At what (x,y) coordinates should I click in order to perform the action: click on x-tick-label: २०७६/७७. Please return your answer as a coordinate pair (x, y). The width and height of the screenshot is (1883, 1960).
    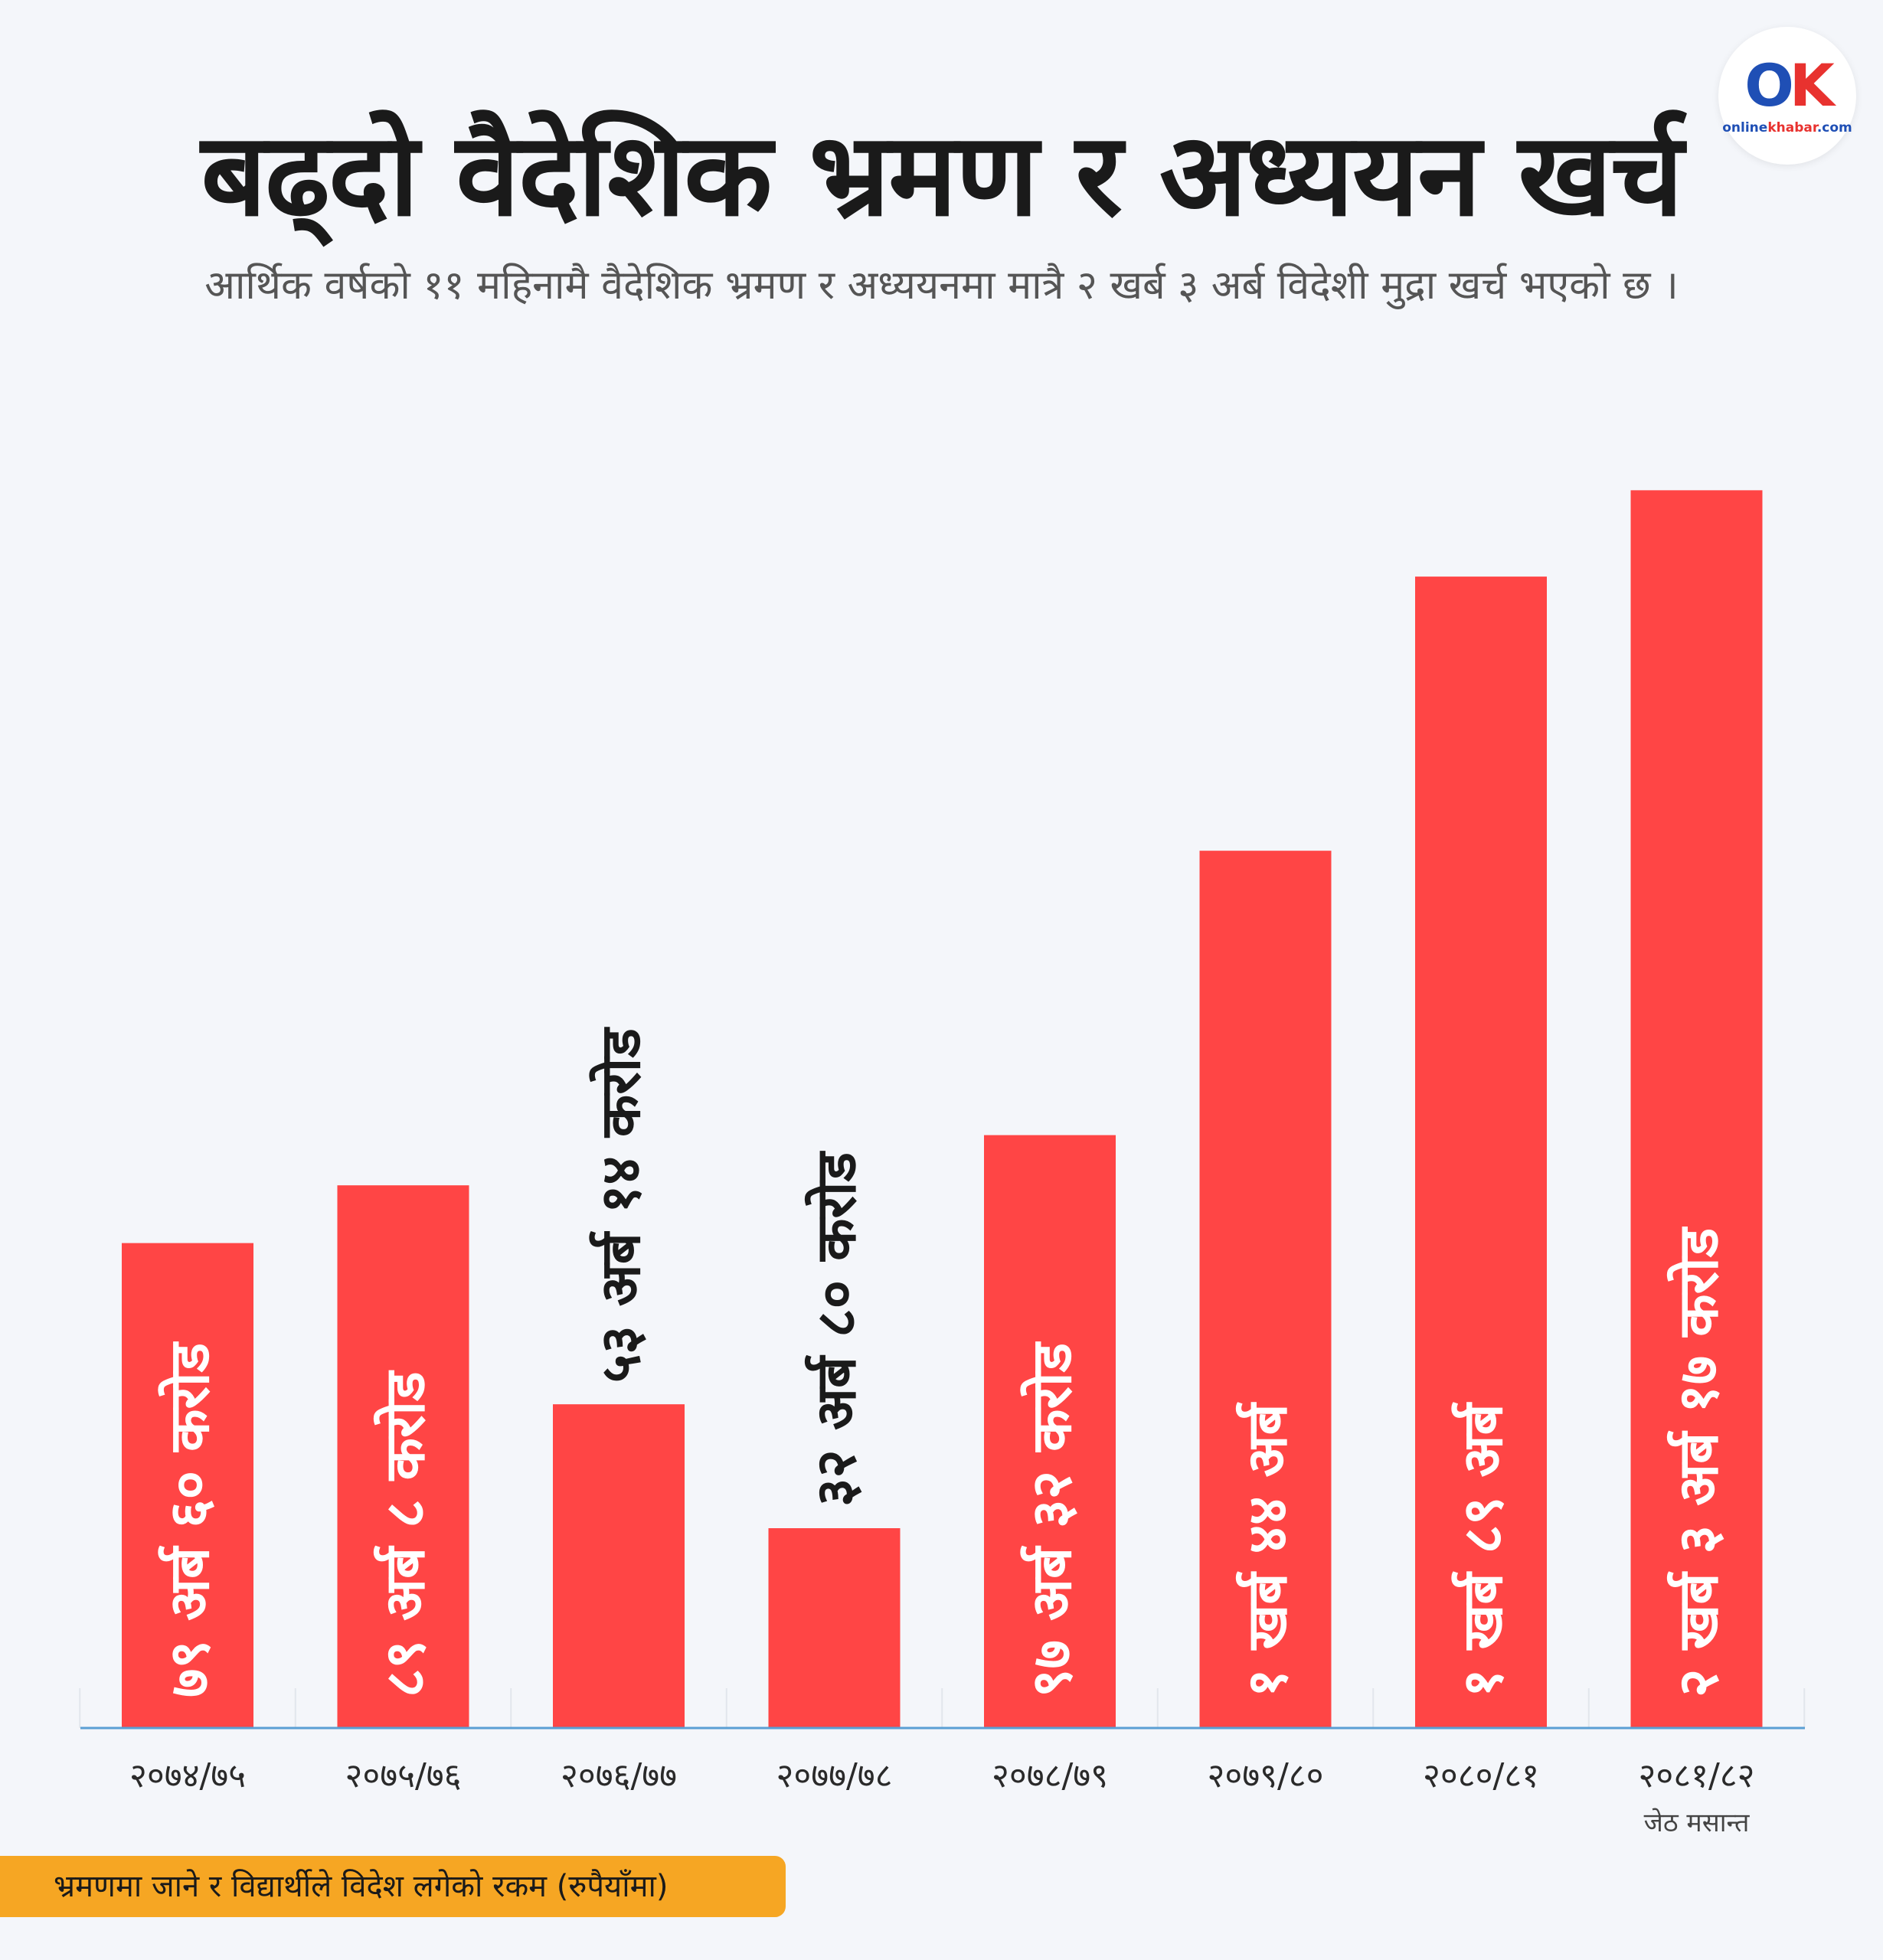
    Looking at the image, I should click on (619, 1775).